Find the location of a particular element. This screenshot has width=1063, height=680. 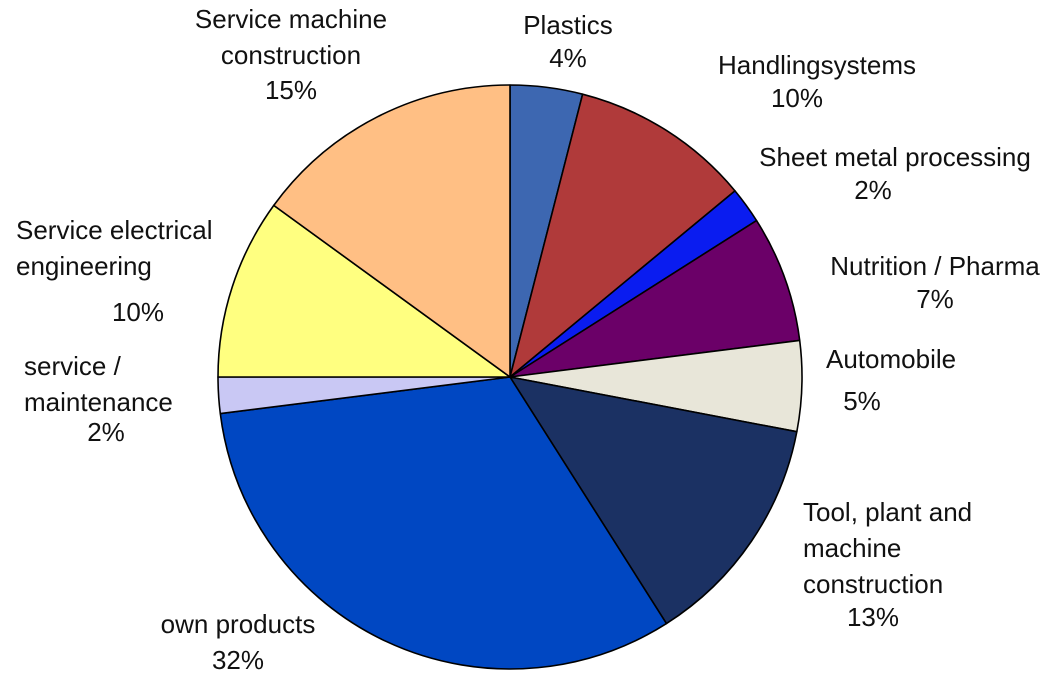

slice-label-line: maintenance is located at coordinates (98, 402).